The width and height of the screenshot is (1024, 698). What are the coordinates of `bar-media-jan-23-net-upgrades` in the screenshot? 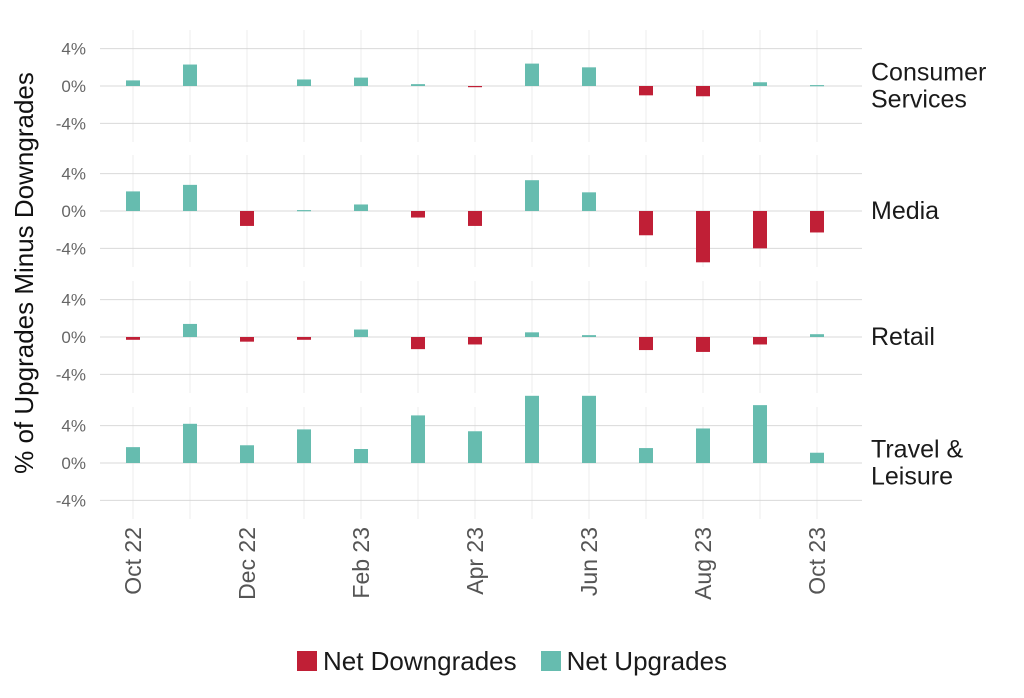 It's located at (304, 211).